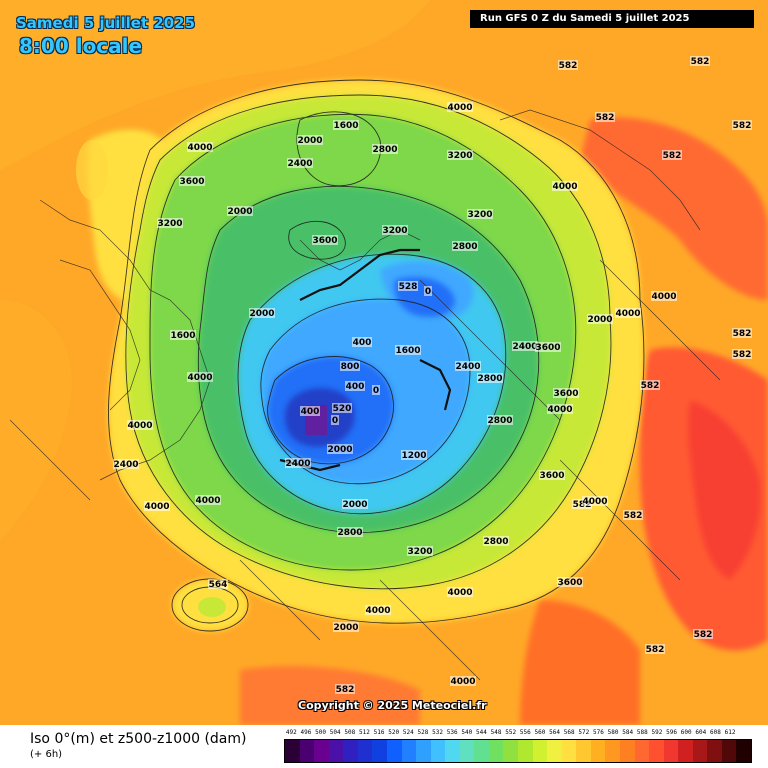 This screenshot has width=768, height=768. Describe the element at coordinates (345, 126) in the screenshot. I see `contour-label-text: 1600` at that location.